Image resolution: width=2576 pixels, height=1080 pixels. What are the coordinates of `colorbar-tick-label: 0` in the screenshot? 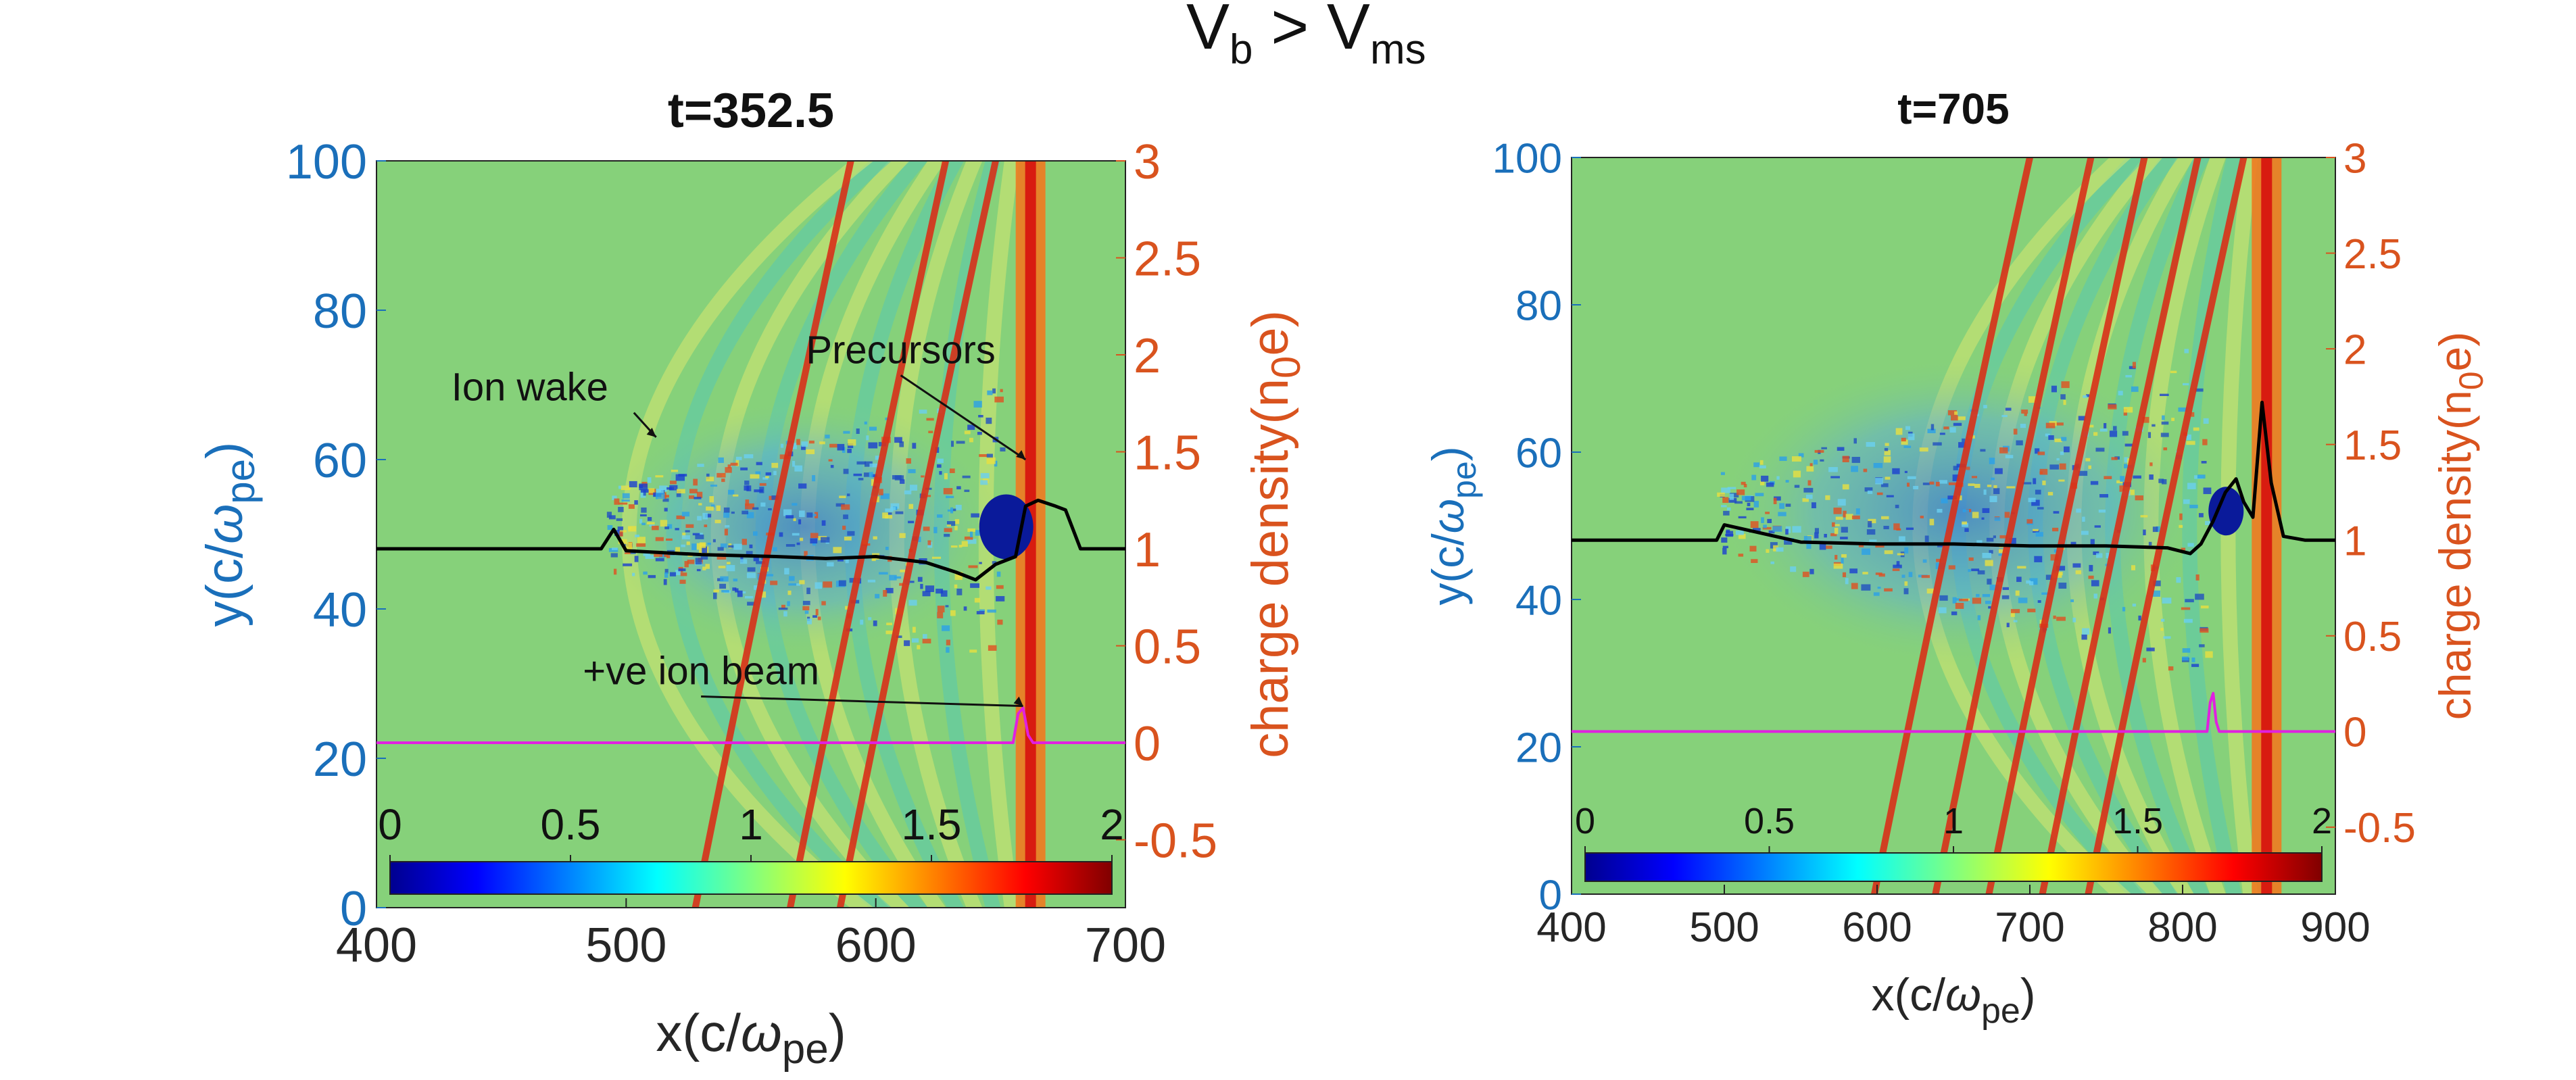 It's located at (390, 824).